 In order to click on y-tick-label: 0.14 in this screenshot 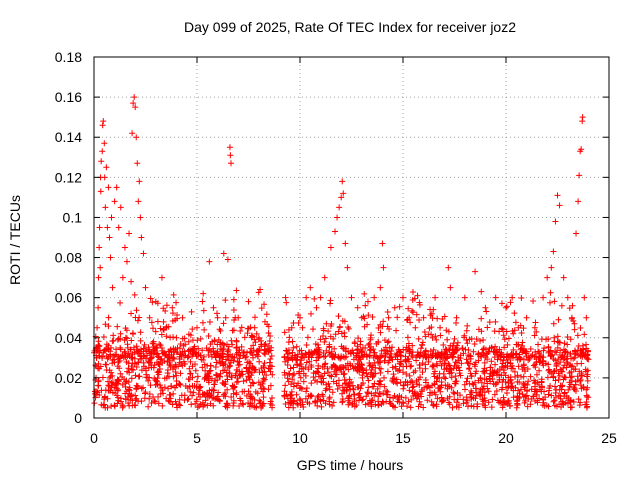, I will do `click(68, 137)`.